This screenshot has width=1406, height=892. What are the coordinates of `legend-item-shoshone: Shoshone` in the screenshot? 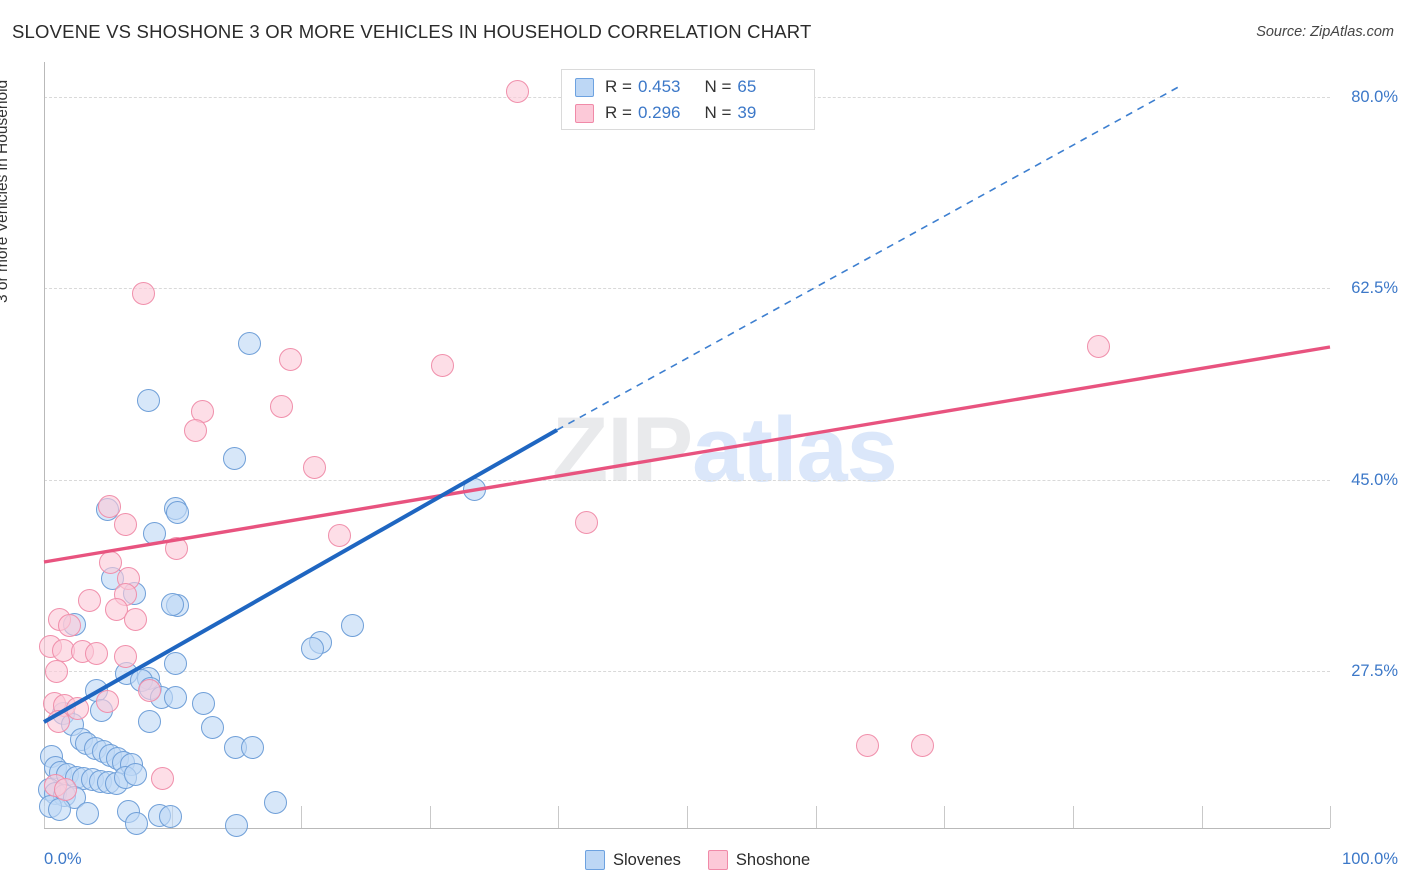 It's located at (759, 860).